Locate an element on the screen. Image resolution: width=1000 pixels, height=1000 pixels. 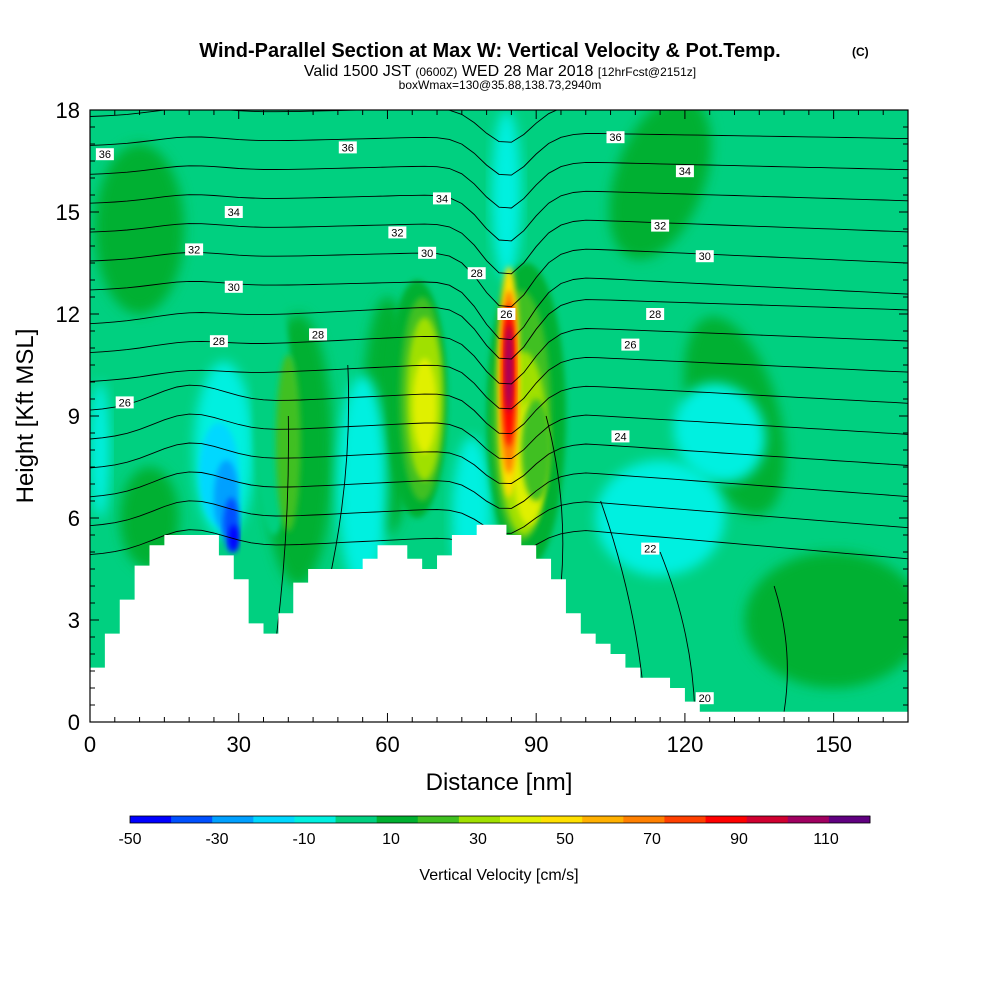
colorbar-tick-label: -10 is located at coordinates (303, 839).